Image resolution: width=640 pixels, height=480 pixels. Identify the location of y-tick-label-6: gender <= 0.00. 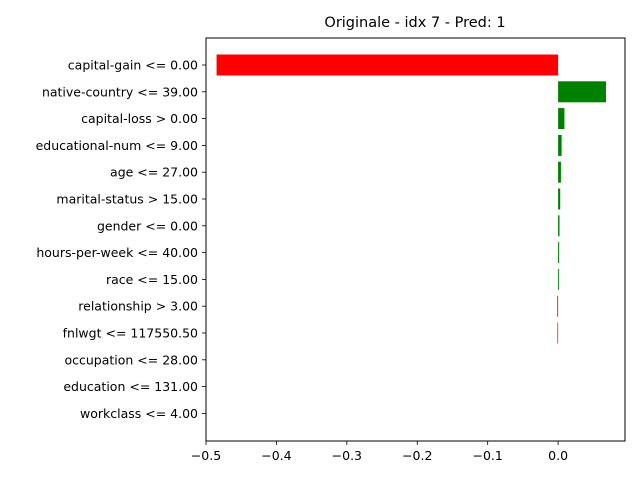
(147, 225).